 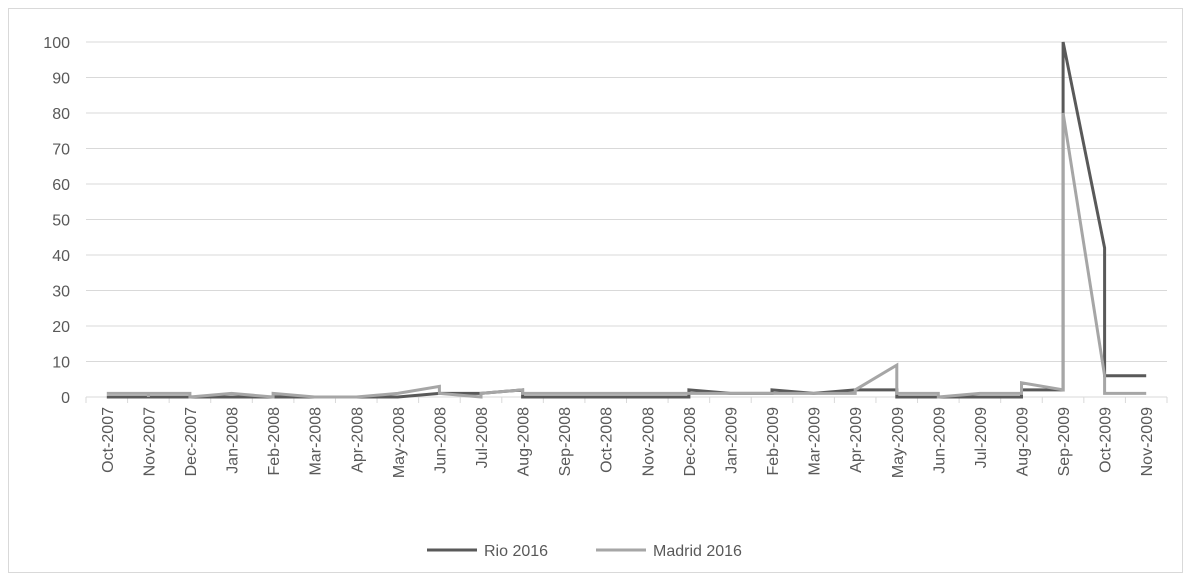 What do you see at coordinates (61, 363) in the screenshot?
I see `y-tick-label: 10` at bounding box center [61, 363].